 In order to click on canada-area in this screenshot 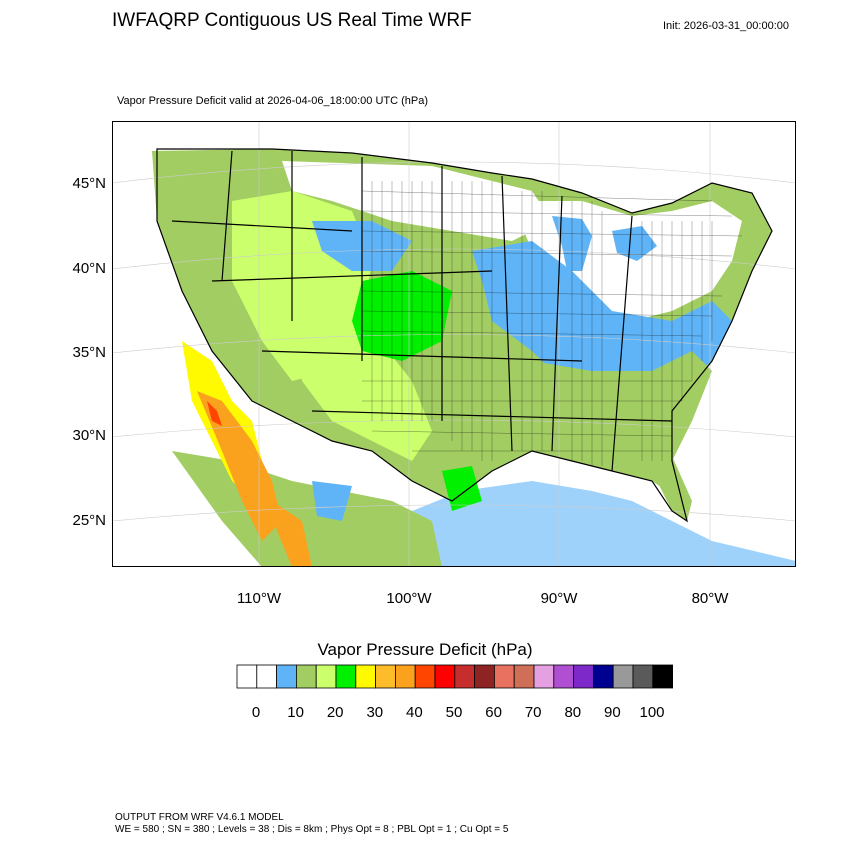, I will do `click(474, 166)`.